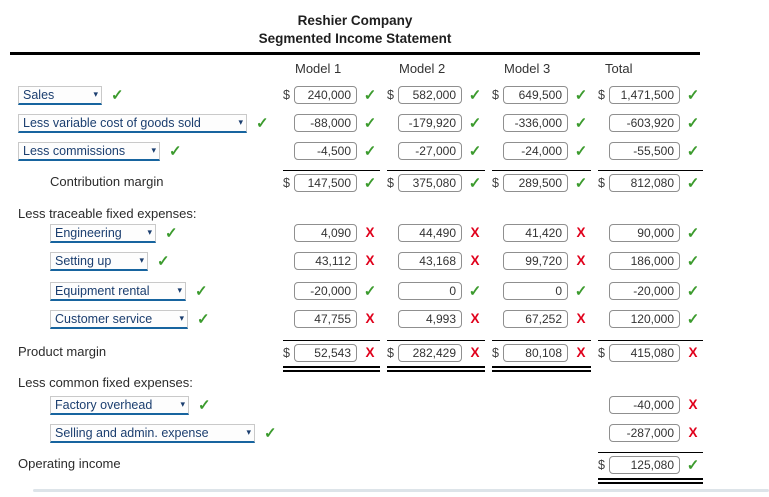 The height and width of the screenshot is (497, 769). What do you see at coordinates (644, 261) in the screenshot?
I see `setting-up-total-input` at bounding box center [644, 261].